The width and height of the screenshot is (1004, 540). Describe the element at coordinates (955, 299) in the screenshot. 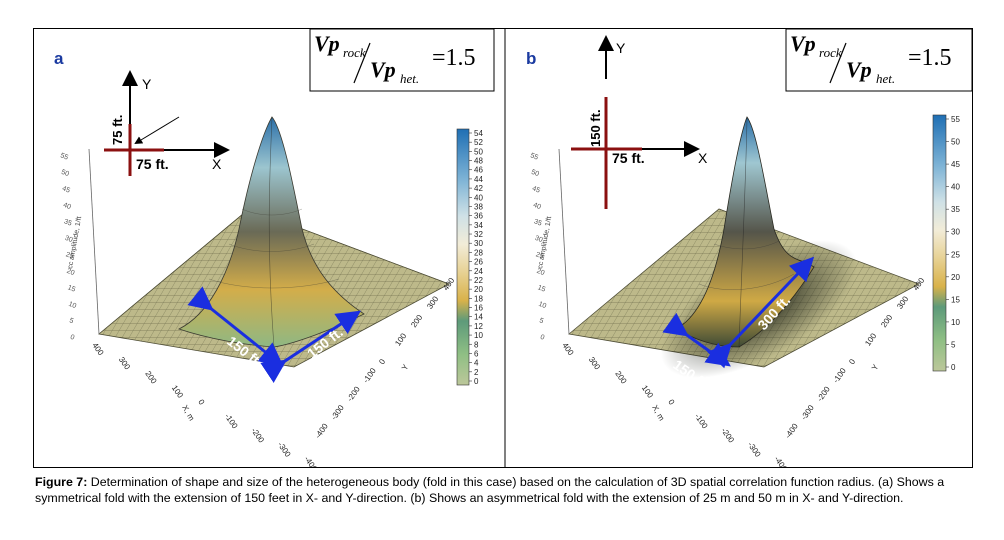

I see `colorbar-tick-label: 15` at that location.